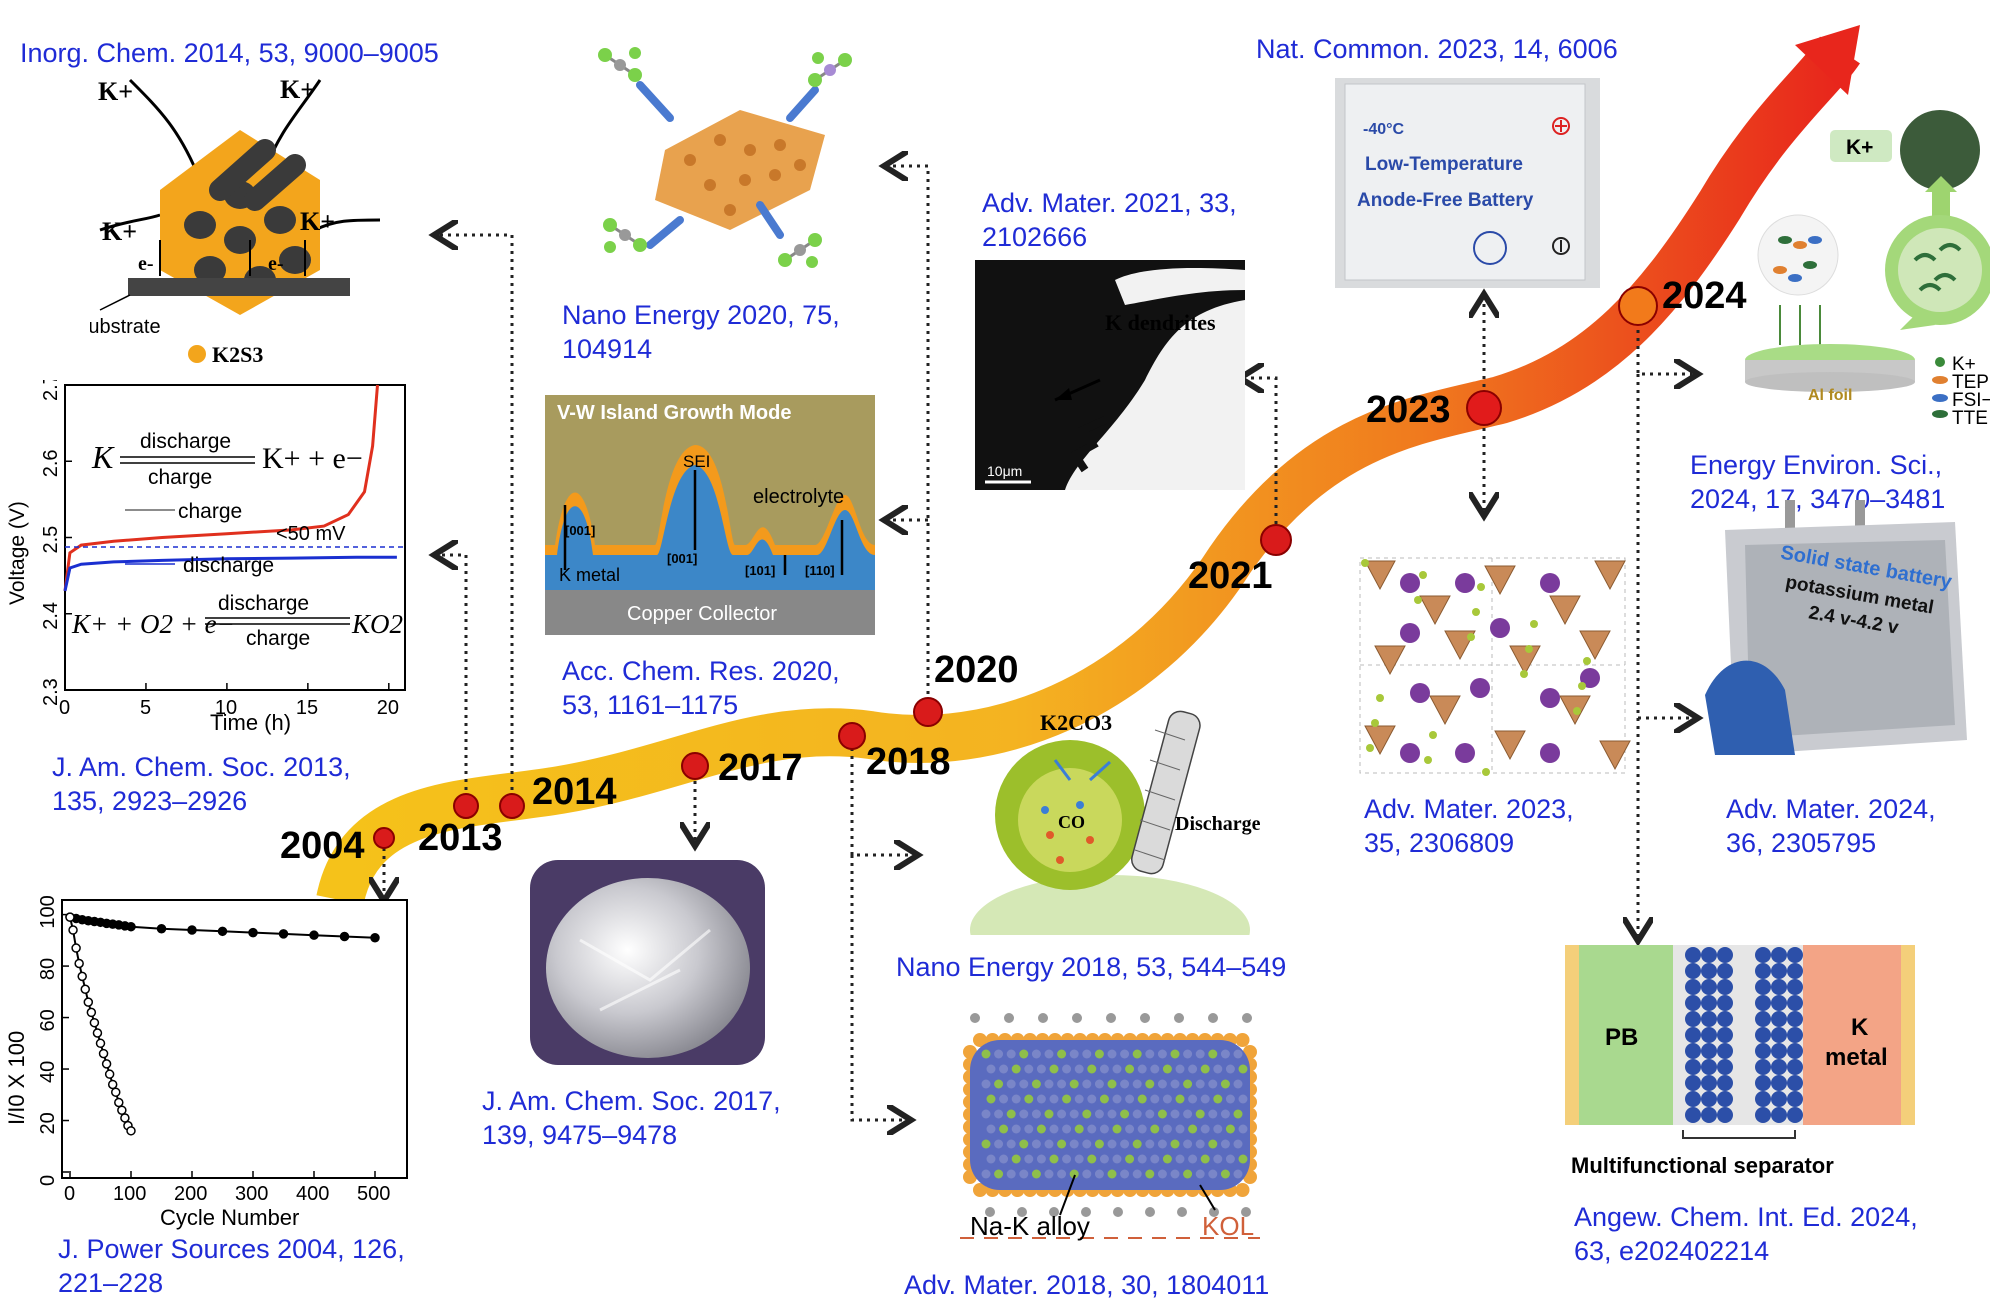 This screenshot has width=2000, height=1302. What do you see at coordinates (130, 222) in the screenshot?
I see `k-ion-path` at bounding box center [130, 222].